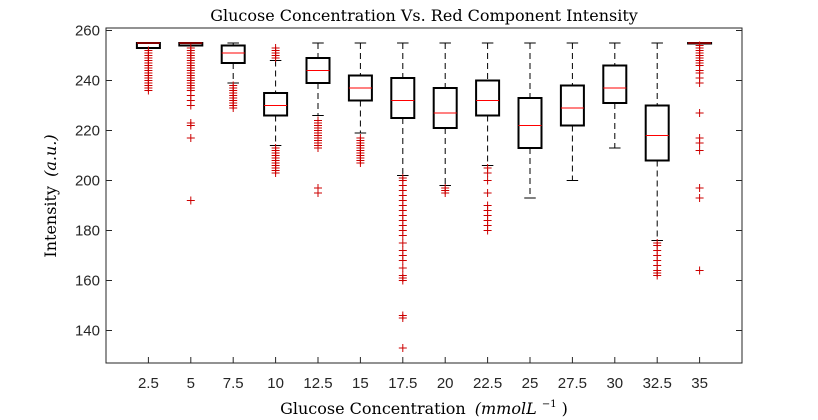 Image resolution: width=818 pixels, height=420 pixels. Describe the element at coordinates (317, 383) in the screenshot. I see `x-tick-label: 12.5` at that location.